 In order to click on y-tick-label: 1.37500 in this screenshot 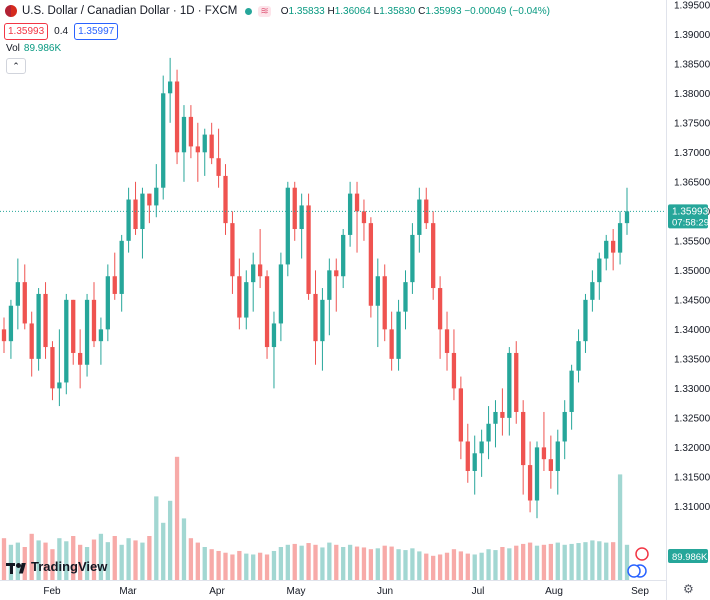, I will do `click(692, 123)`.